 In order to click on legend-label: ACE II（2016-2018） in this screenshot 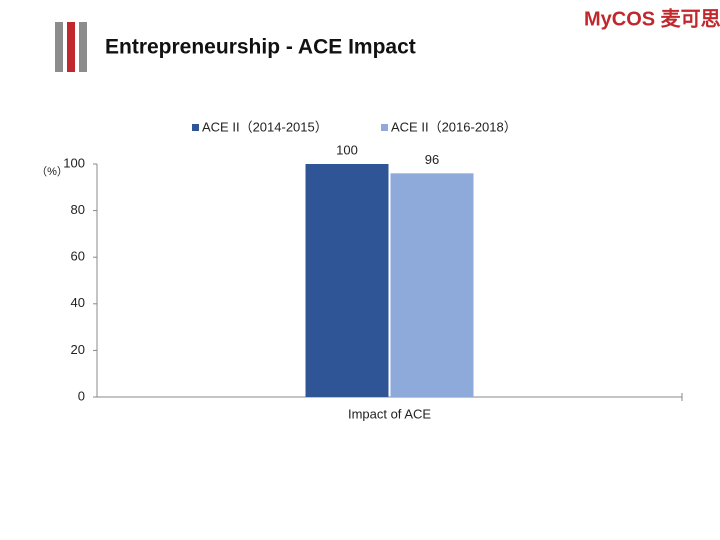, I will do `click(454, 126)`.